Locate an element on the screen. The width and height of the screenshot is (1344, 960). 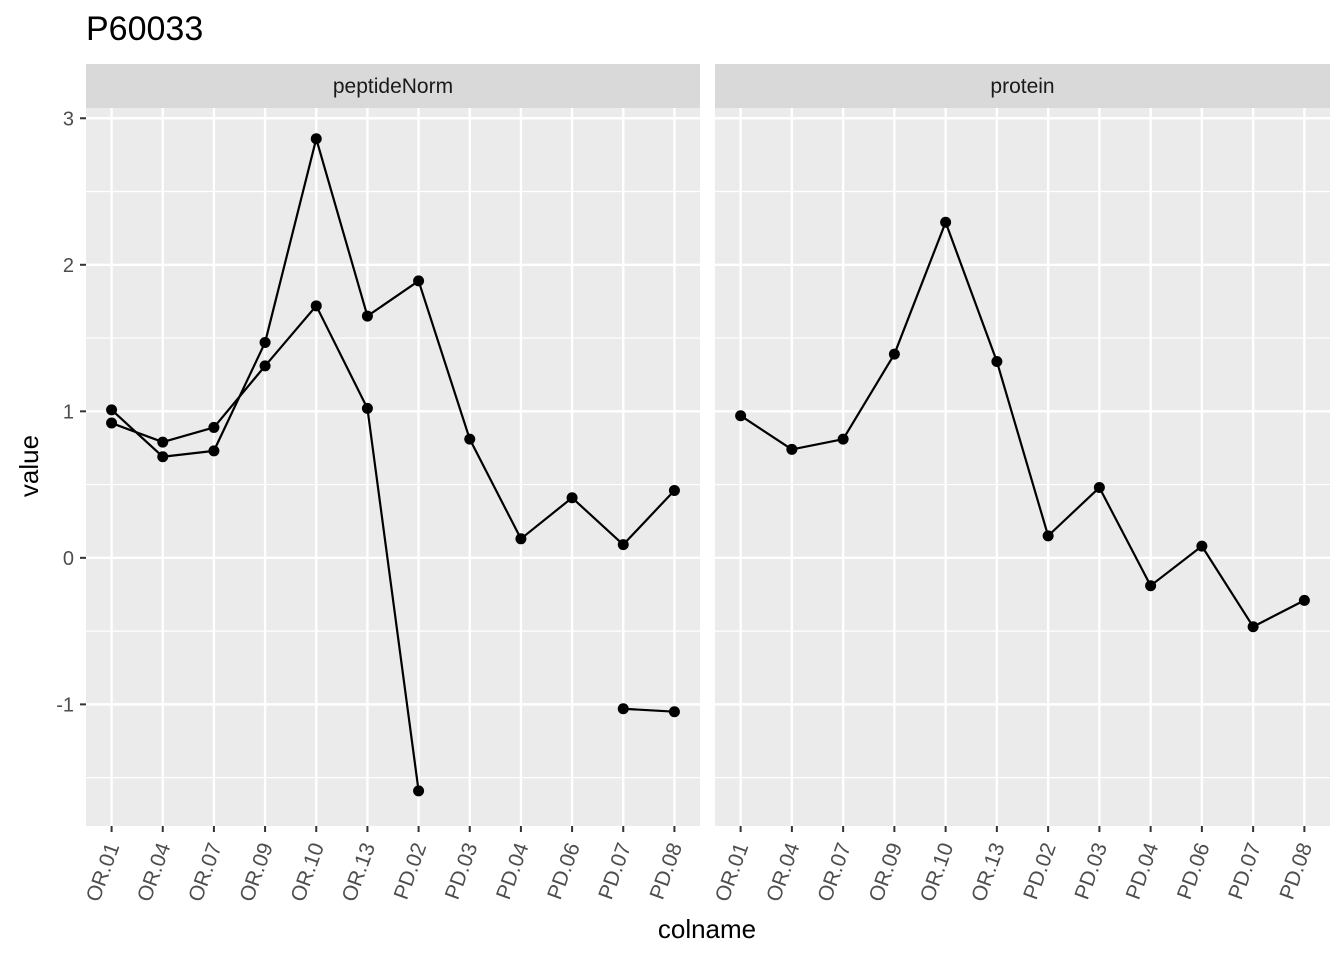
y-axis: -1 0 1 2 3 is located at coordinates (71, 412).